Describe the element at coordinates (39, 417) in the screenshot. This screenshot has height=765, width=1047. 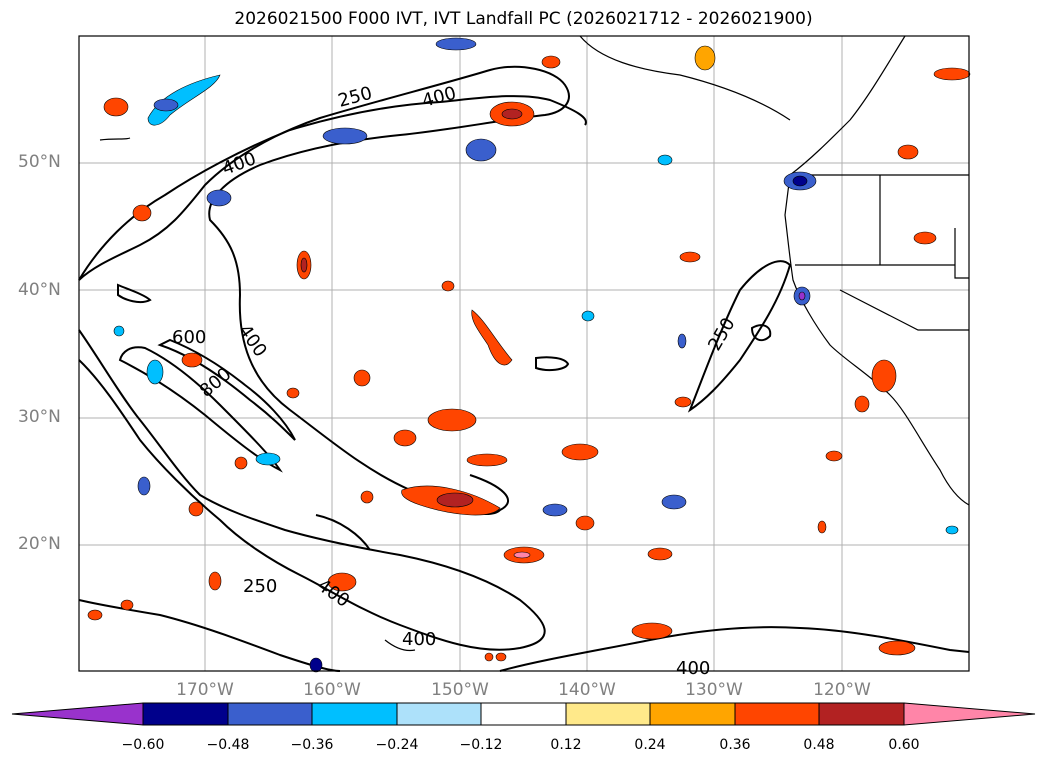
I see `lat-label: 30°N` at that location.